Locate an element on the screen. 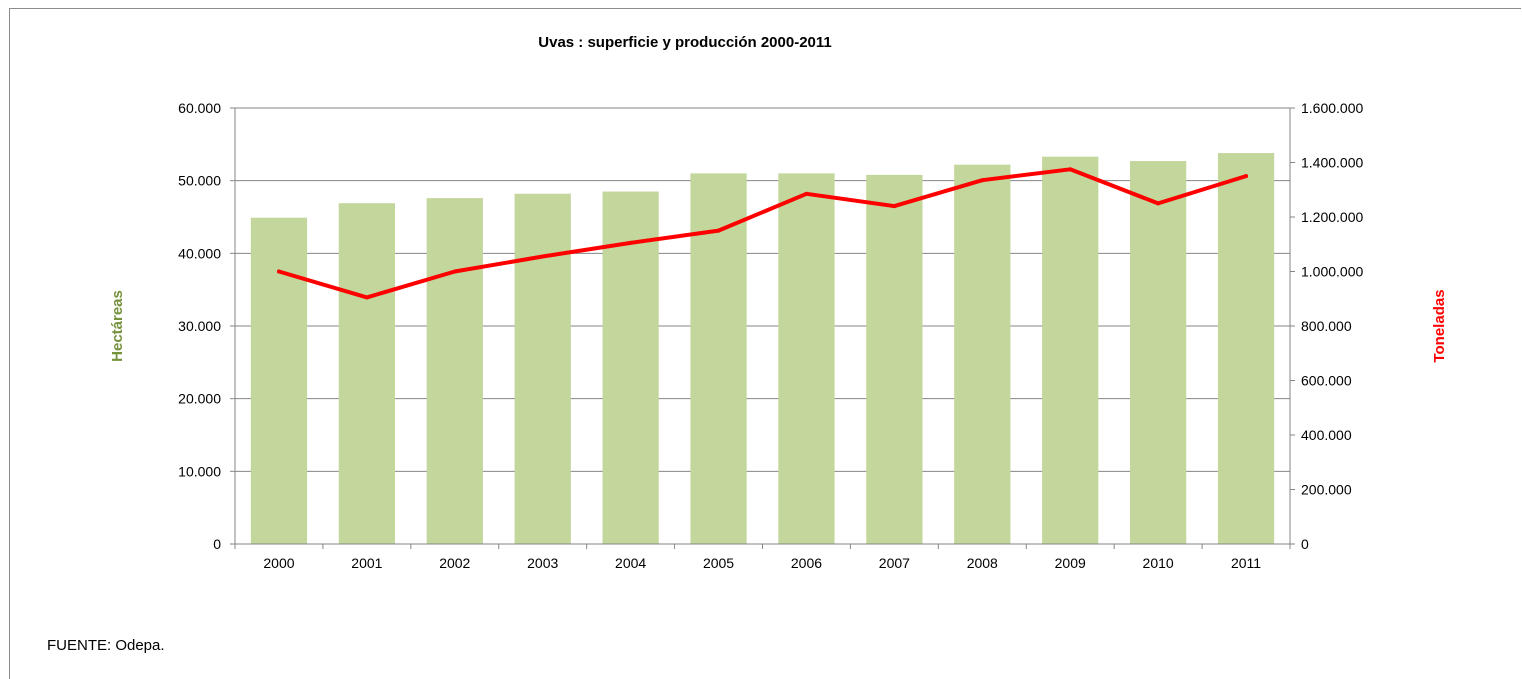  x-tick-label: 2009 is located at coordinates (1070, 563).